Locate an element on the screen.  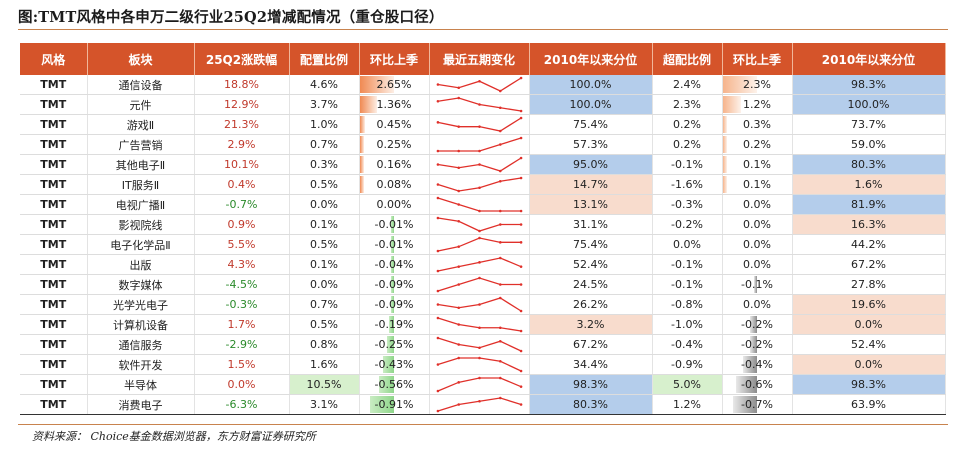
percentile-cell: 75.4% is located at coordinates (591, 244).